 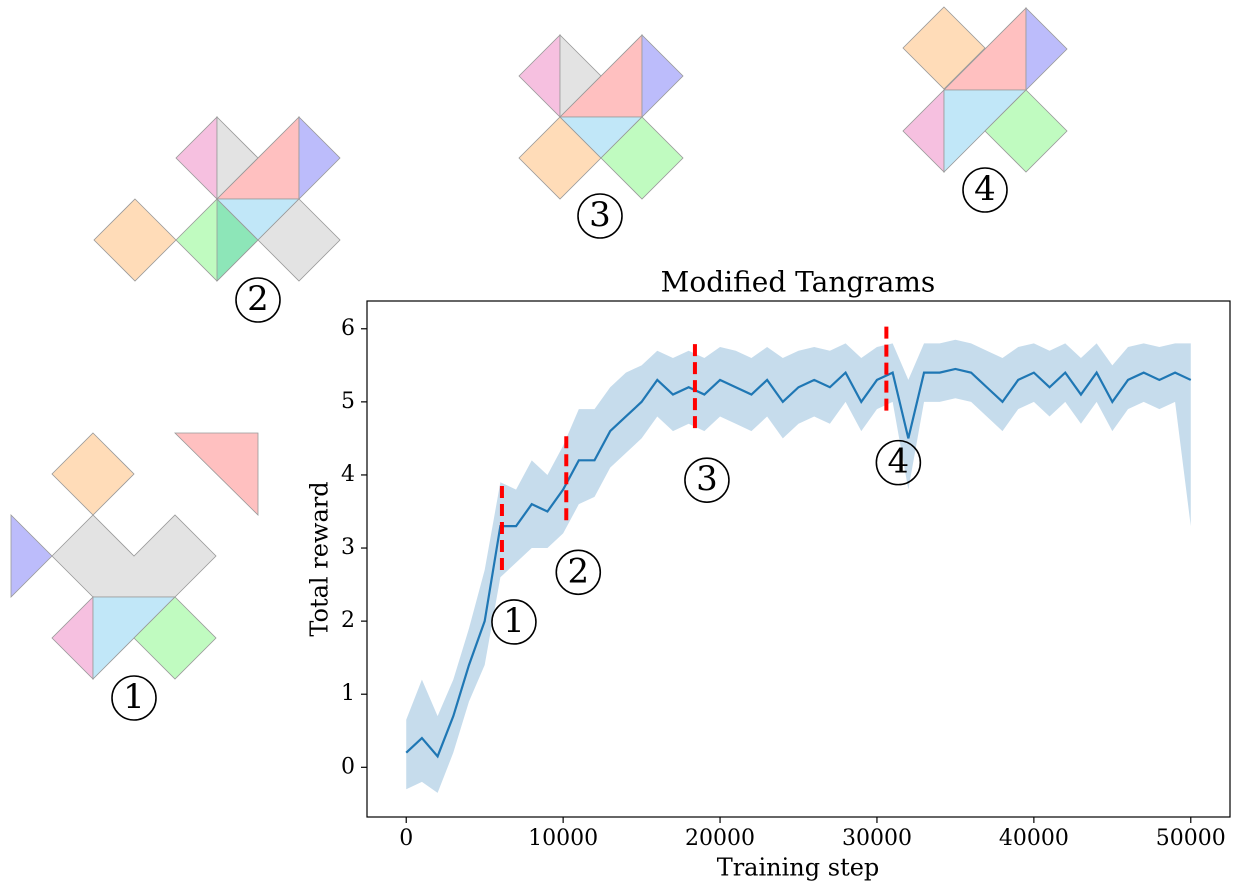 I want to click on y-tick-label: 3, so click(x=348, y=547).